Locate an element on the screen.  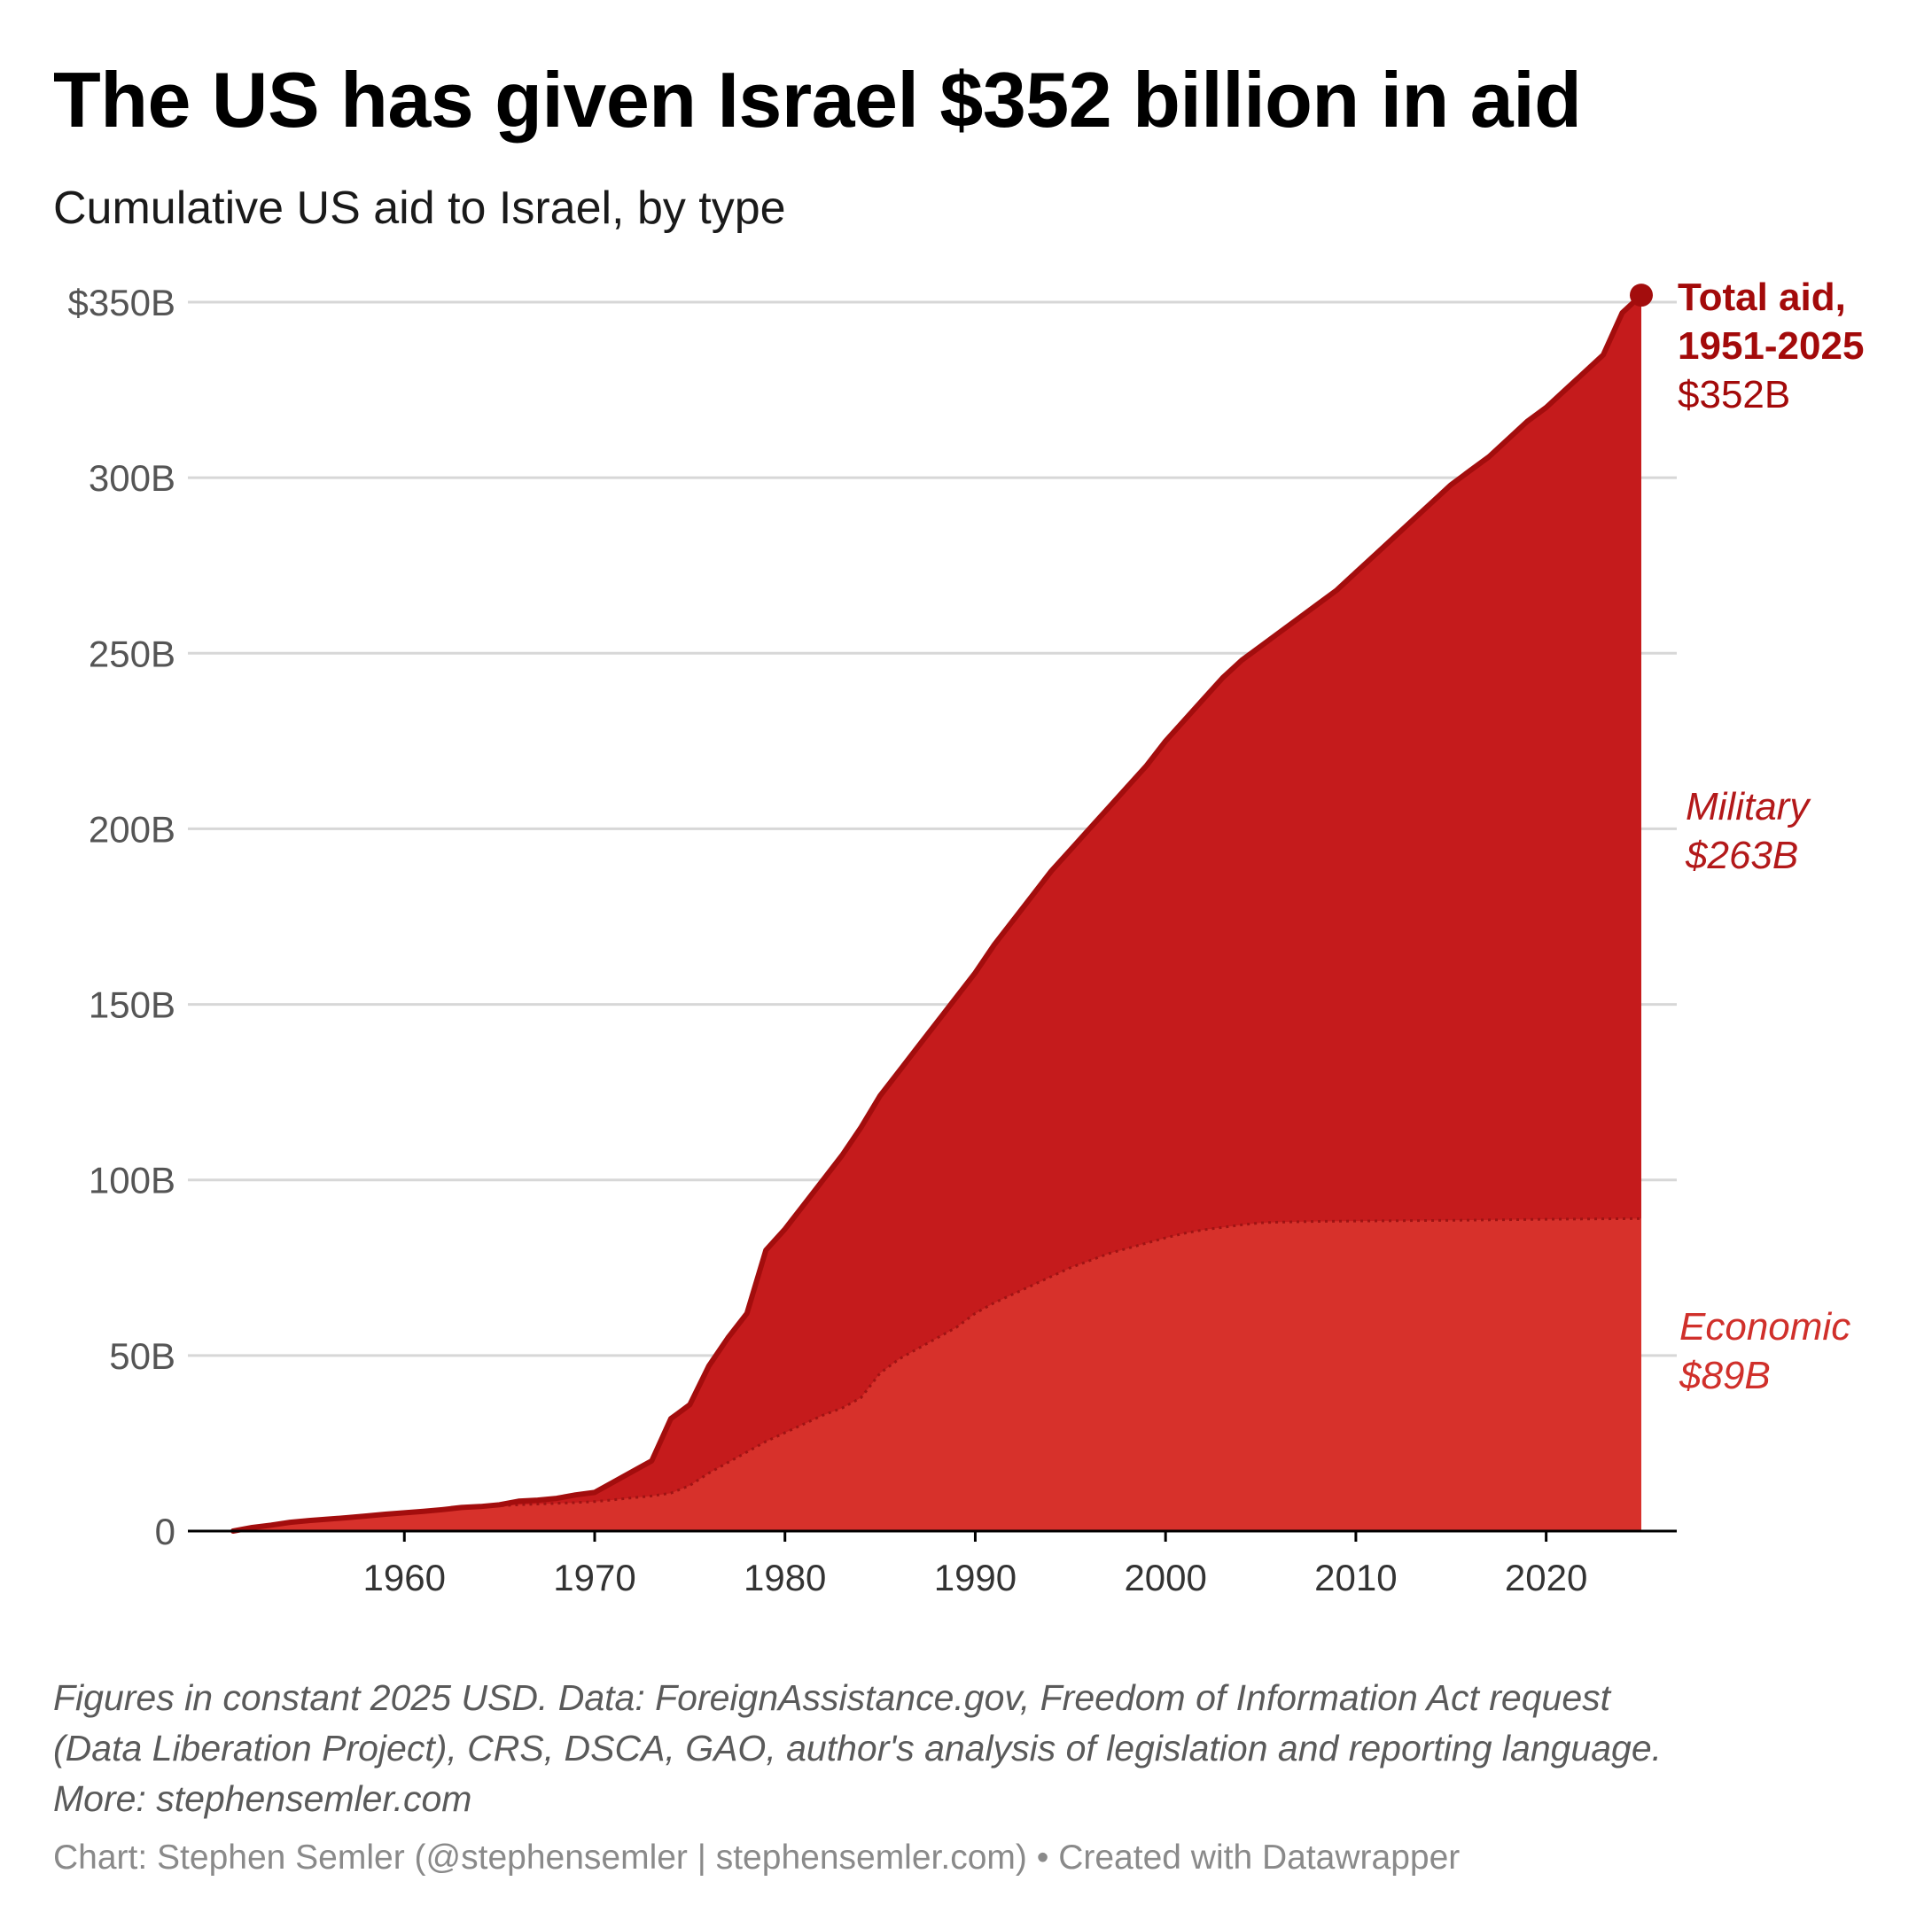
y-tick-label-0: 0 is located at coordinates (165, 1531).